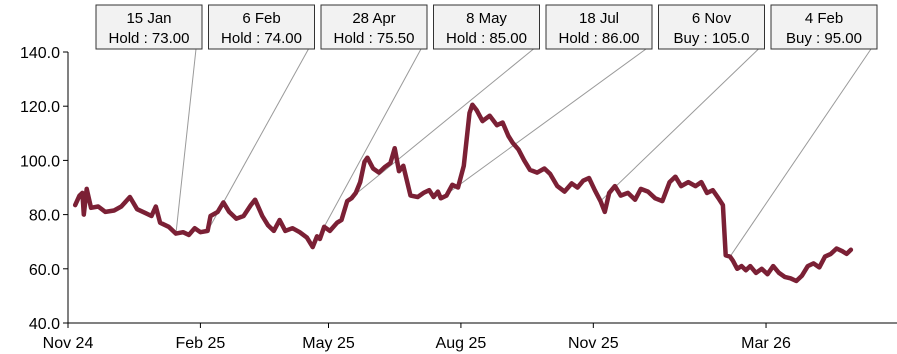  What do you see at coordinates (261, 38) in the screenshot?
I see `annotation-recommendation: Hold : 74.00` at bounding box center [261, 38].